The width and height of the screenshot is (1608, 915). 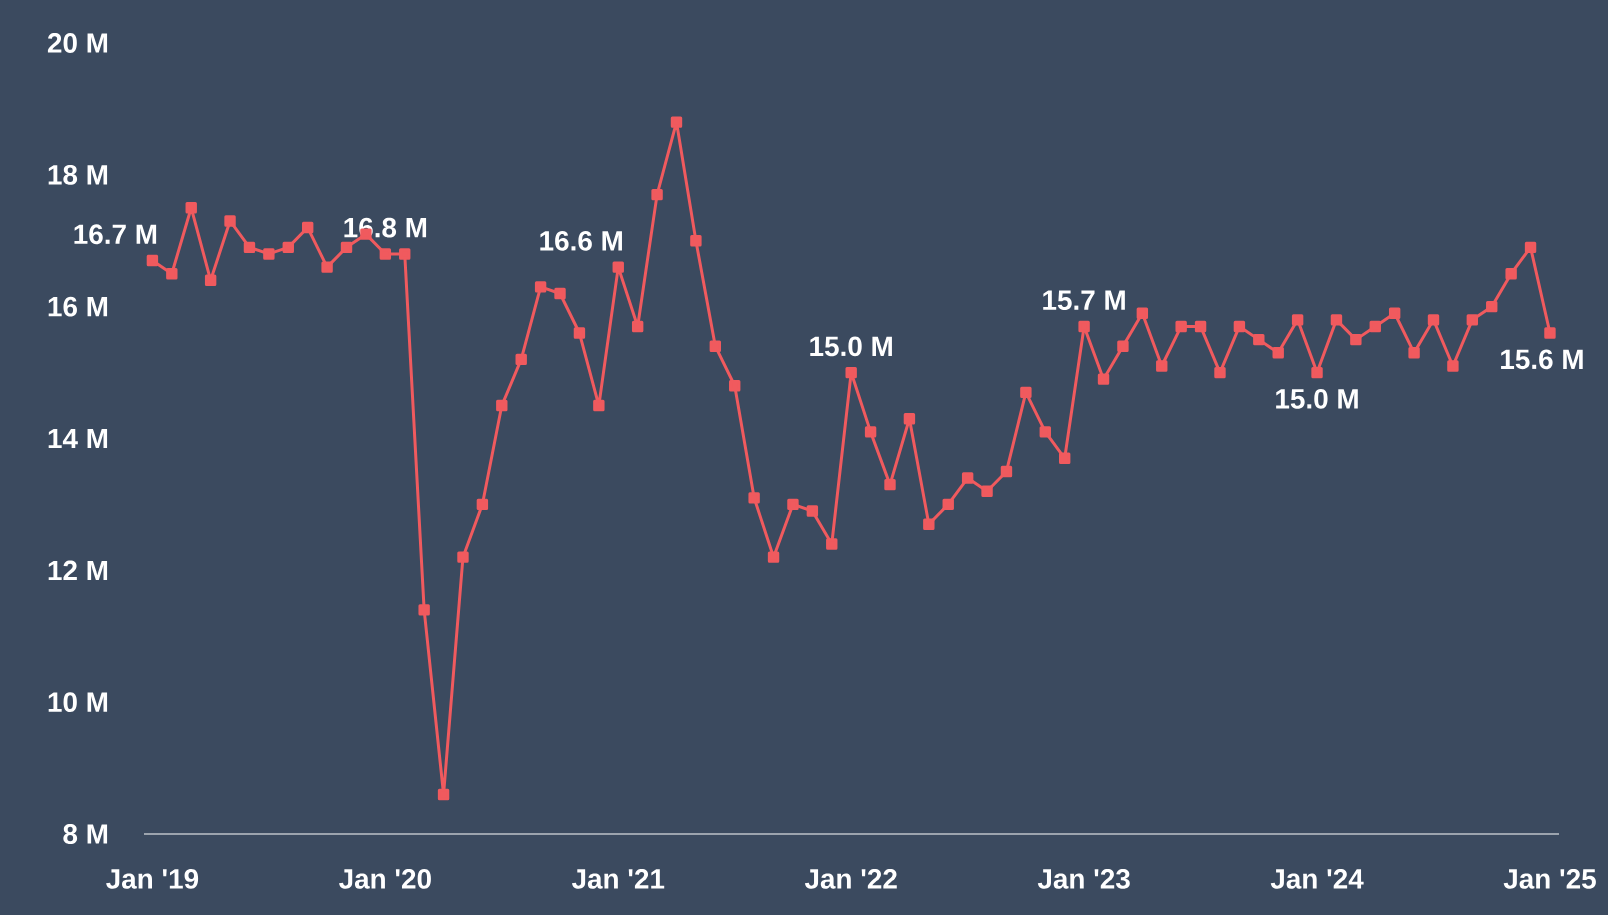 I want to click on y-tick-label: 10 M, so click(x=78, y=702).